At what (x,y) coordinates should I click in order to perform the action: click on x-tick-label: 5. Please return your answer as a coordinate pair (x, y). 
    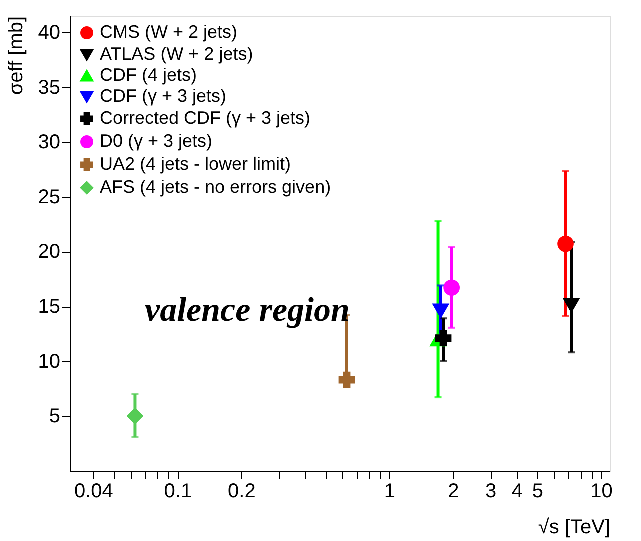
    Looking at the image, I should click on (538, 491).